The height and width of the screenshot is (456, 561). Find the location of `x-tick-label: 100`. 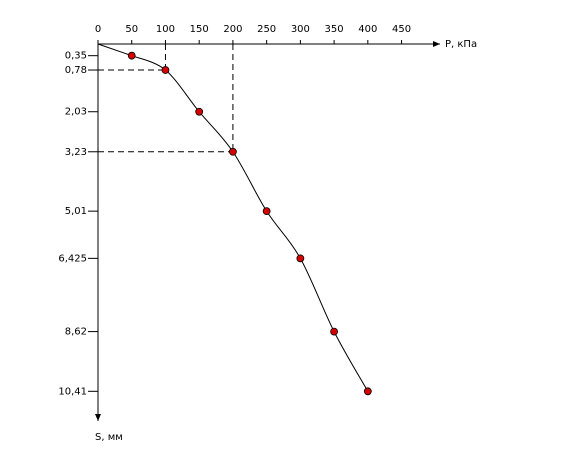

x-tick-label: 100 is located at coordinates (165, 29).